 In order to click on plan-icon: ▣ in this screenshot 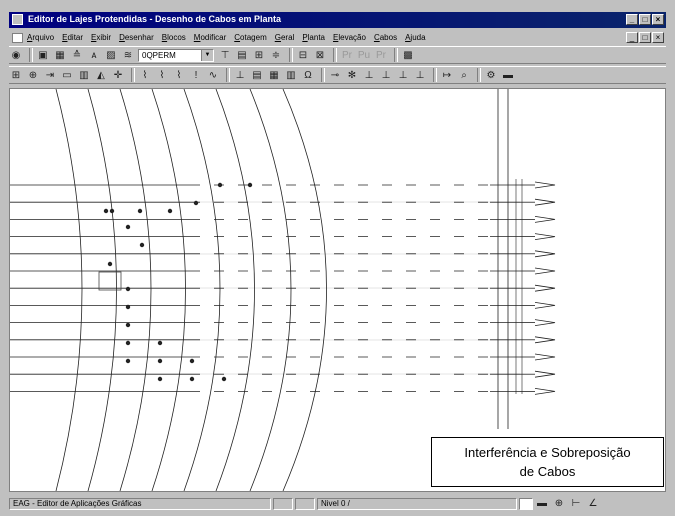, I will do `click(43, 55)`.